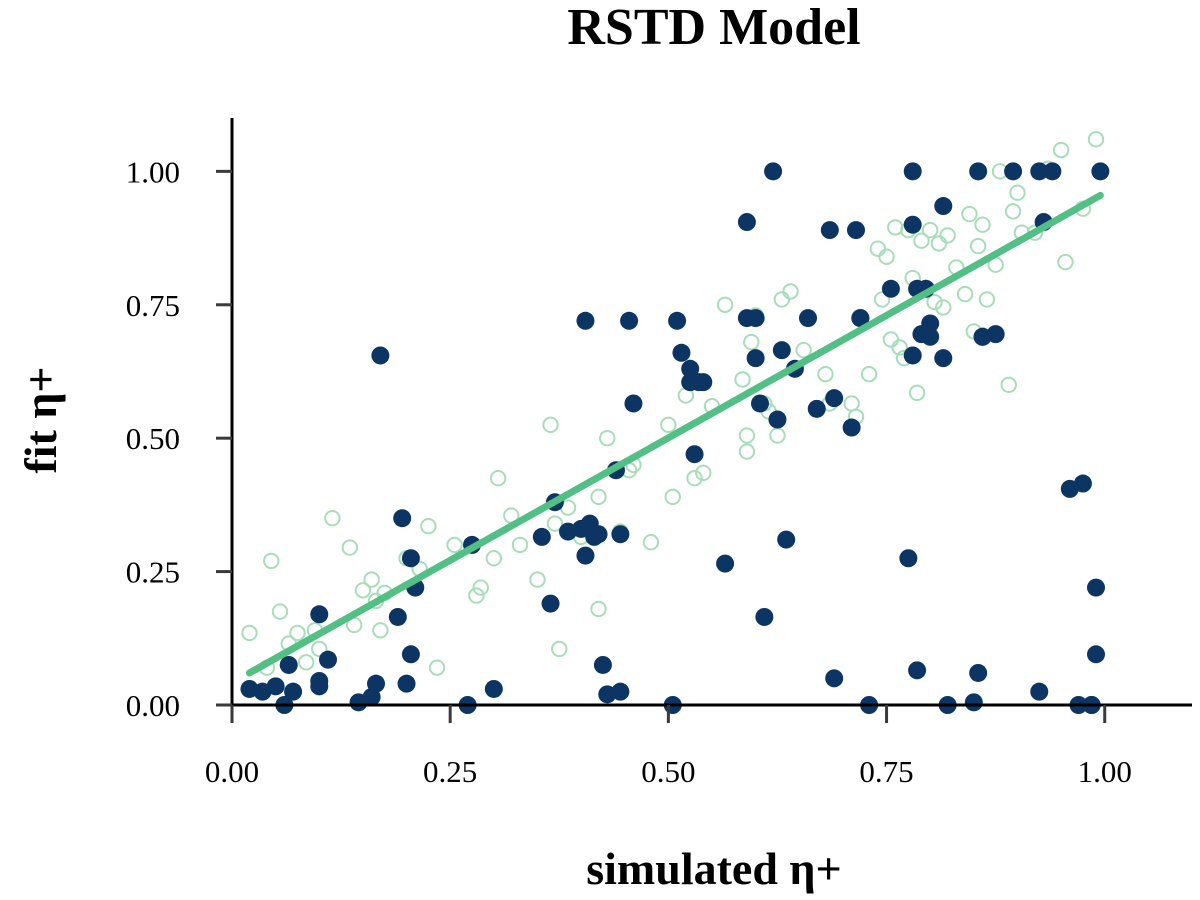  I want to click on y-tick-label: 0.50, so click(153, 438).